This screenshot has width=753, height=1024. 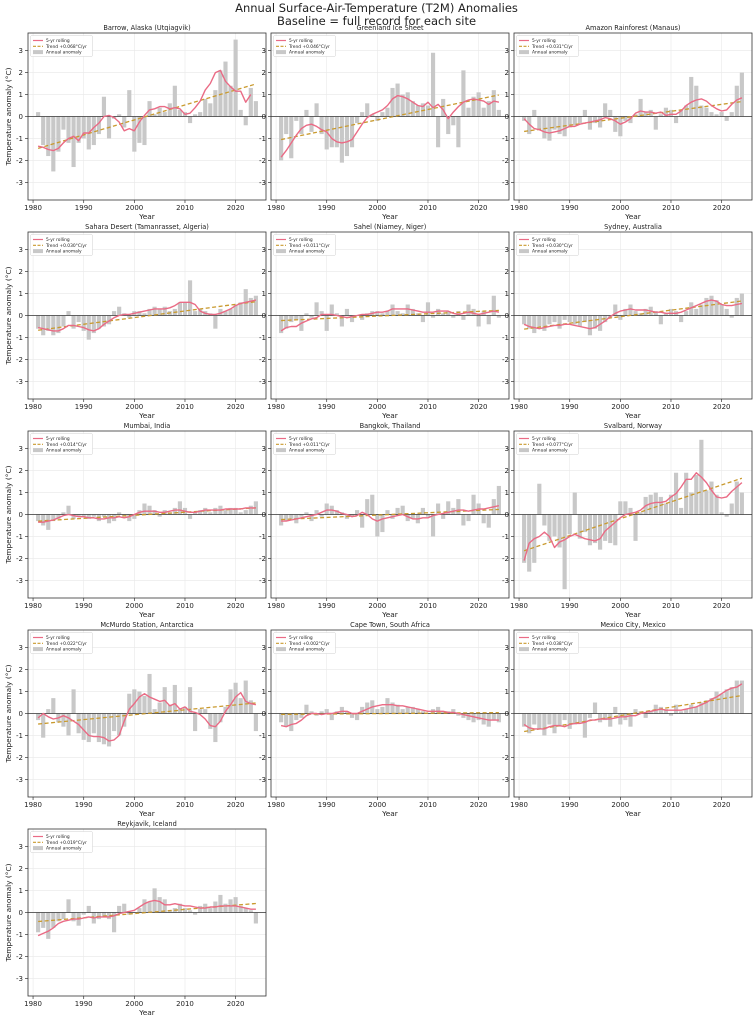 What do you see at coordinates (505, 183) in the screenshot?
I see `y-tick-label: -3` at bounding box center [505, 183].